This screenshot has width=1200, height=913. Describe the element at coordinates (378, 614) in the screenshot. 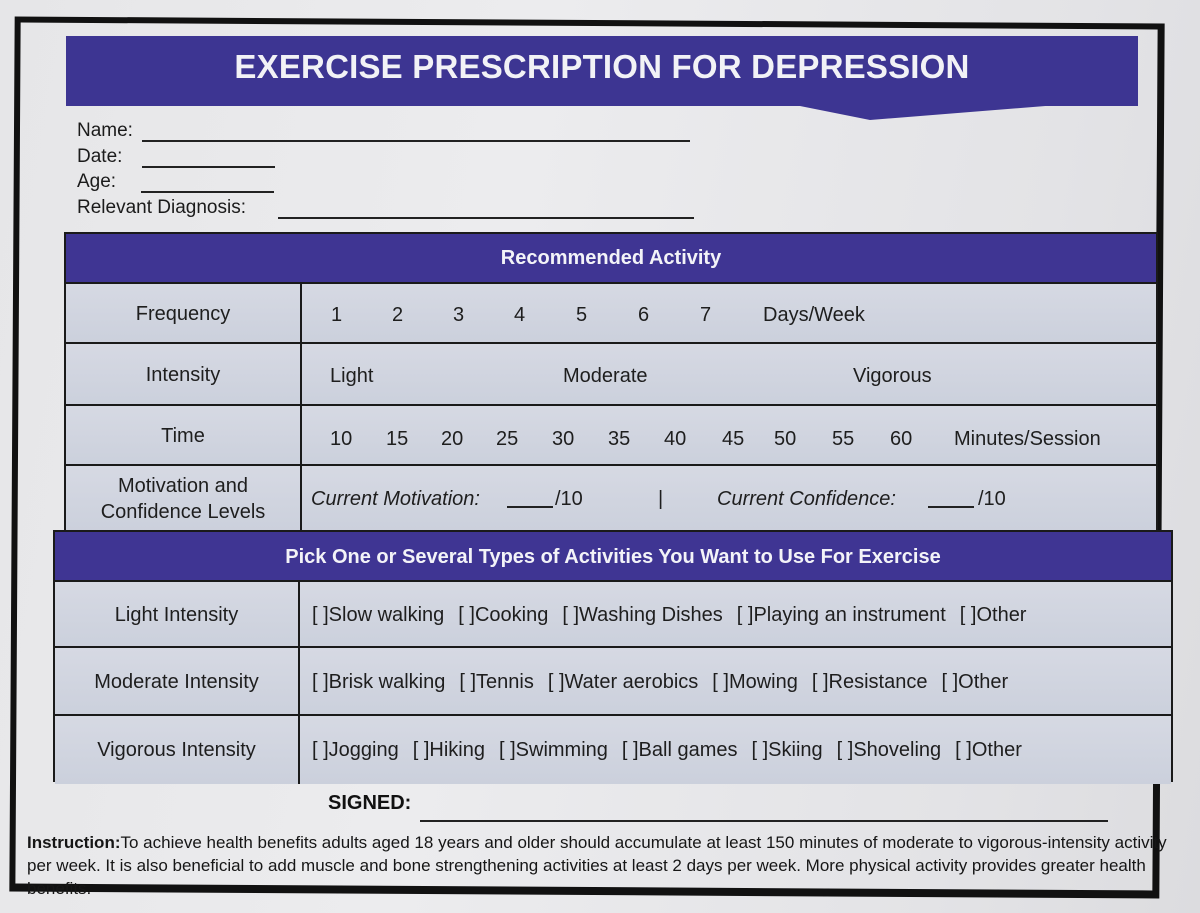

I see `activity-checkbox-slow-walking: [ ]Slow walking` at that location.